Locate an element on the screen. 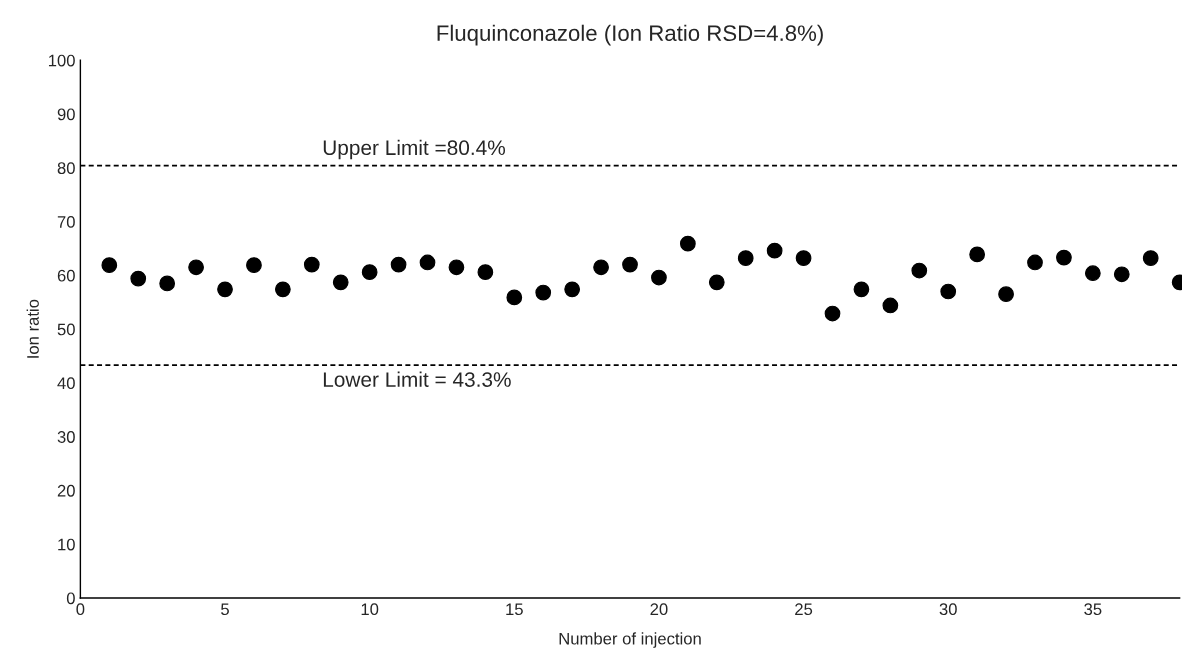 The height and width of the screenshot is (655, 1182). x-tick-label: 20 is located at coordinates (659, 609).